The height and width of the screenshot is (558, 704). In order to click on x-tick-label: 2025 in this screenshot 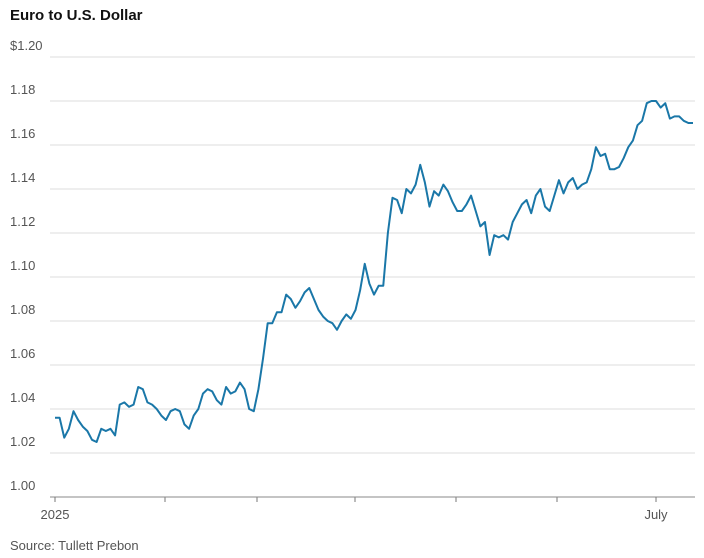, I will do `click(55, 514)`.